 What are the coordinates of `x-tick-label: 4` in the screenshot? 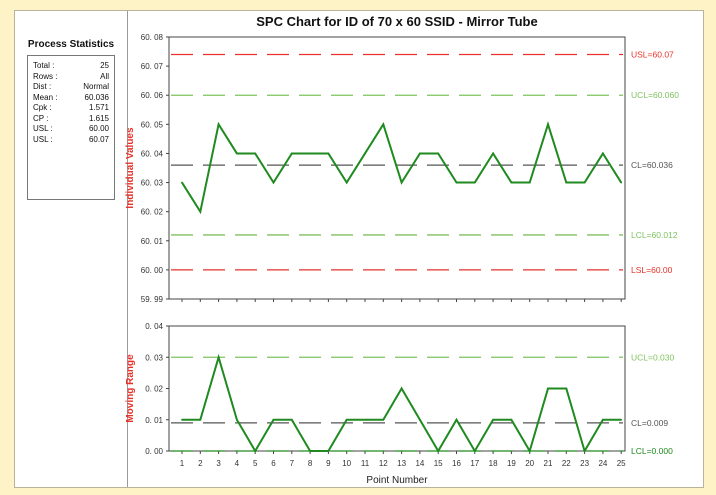 It's located at (237, 463).